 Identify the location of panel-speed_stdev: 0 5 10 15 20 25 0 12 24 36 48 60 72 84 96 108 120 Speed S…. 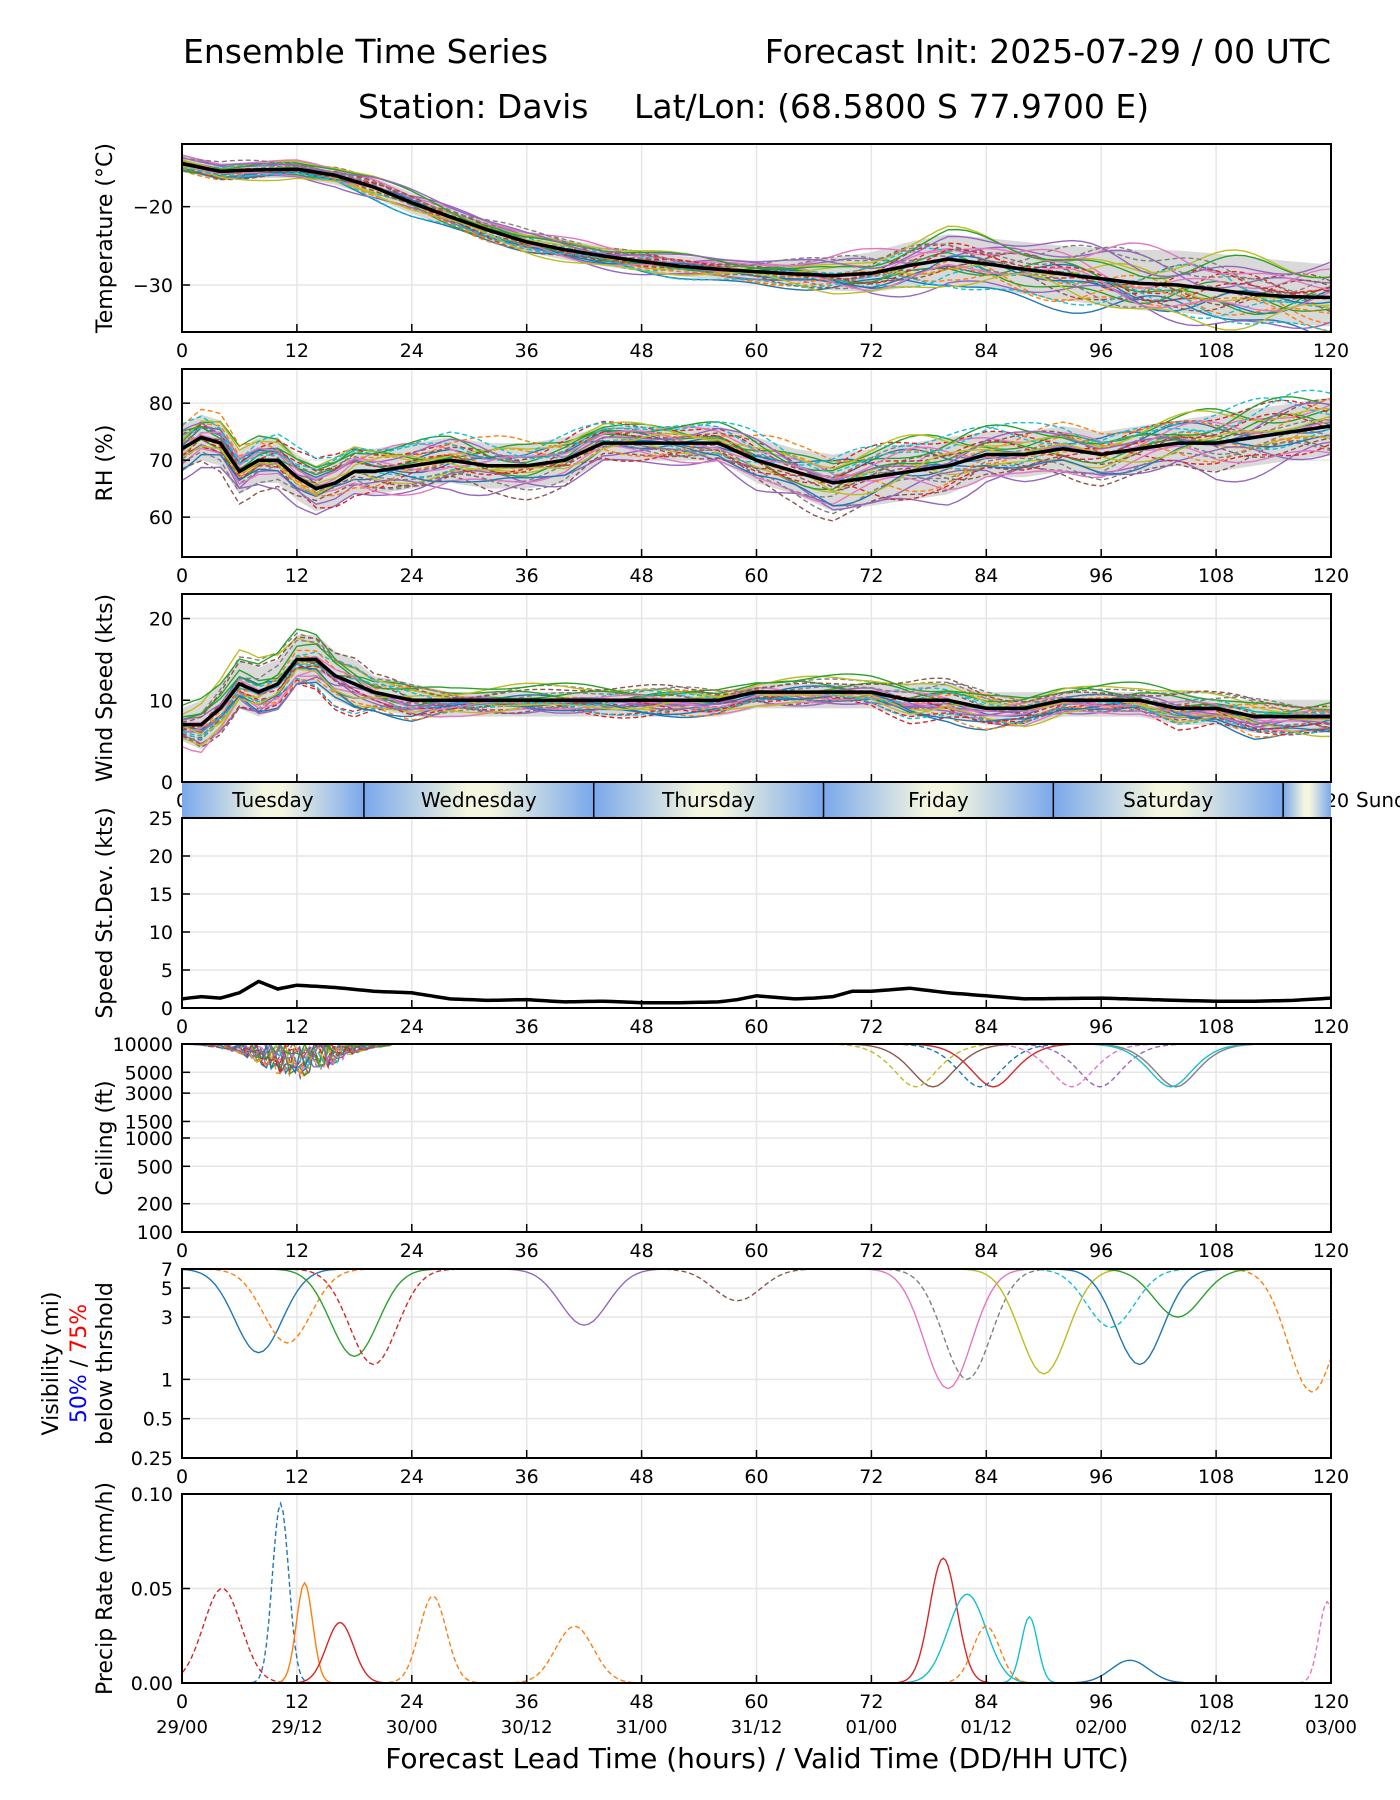
(721, 922).